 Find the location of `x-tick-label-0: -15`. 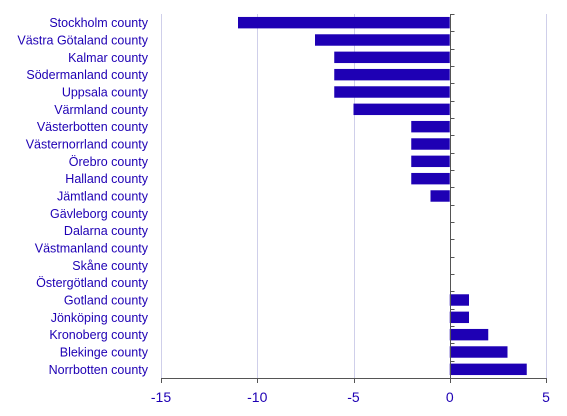

x-tick-label-0: -15 is located at coordinates (161, 397).